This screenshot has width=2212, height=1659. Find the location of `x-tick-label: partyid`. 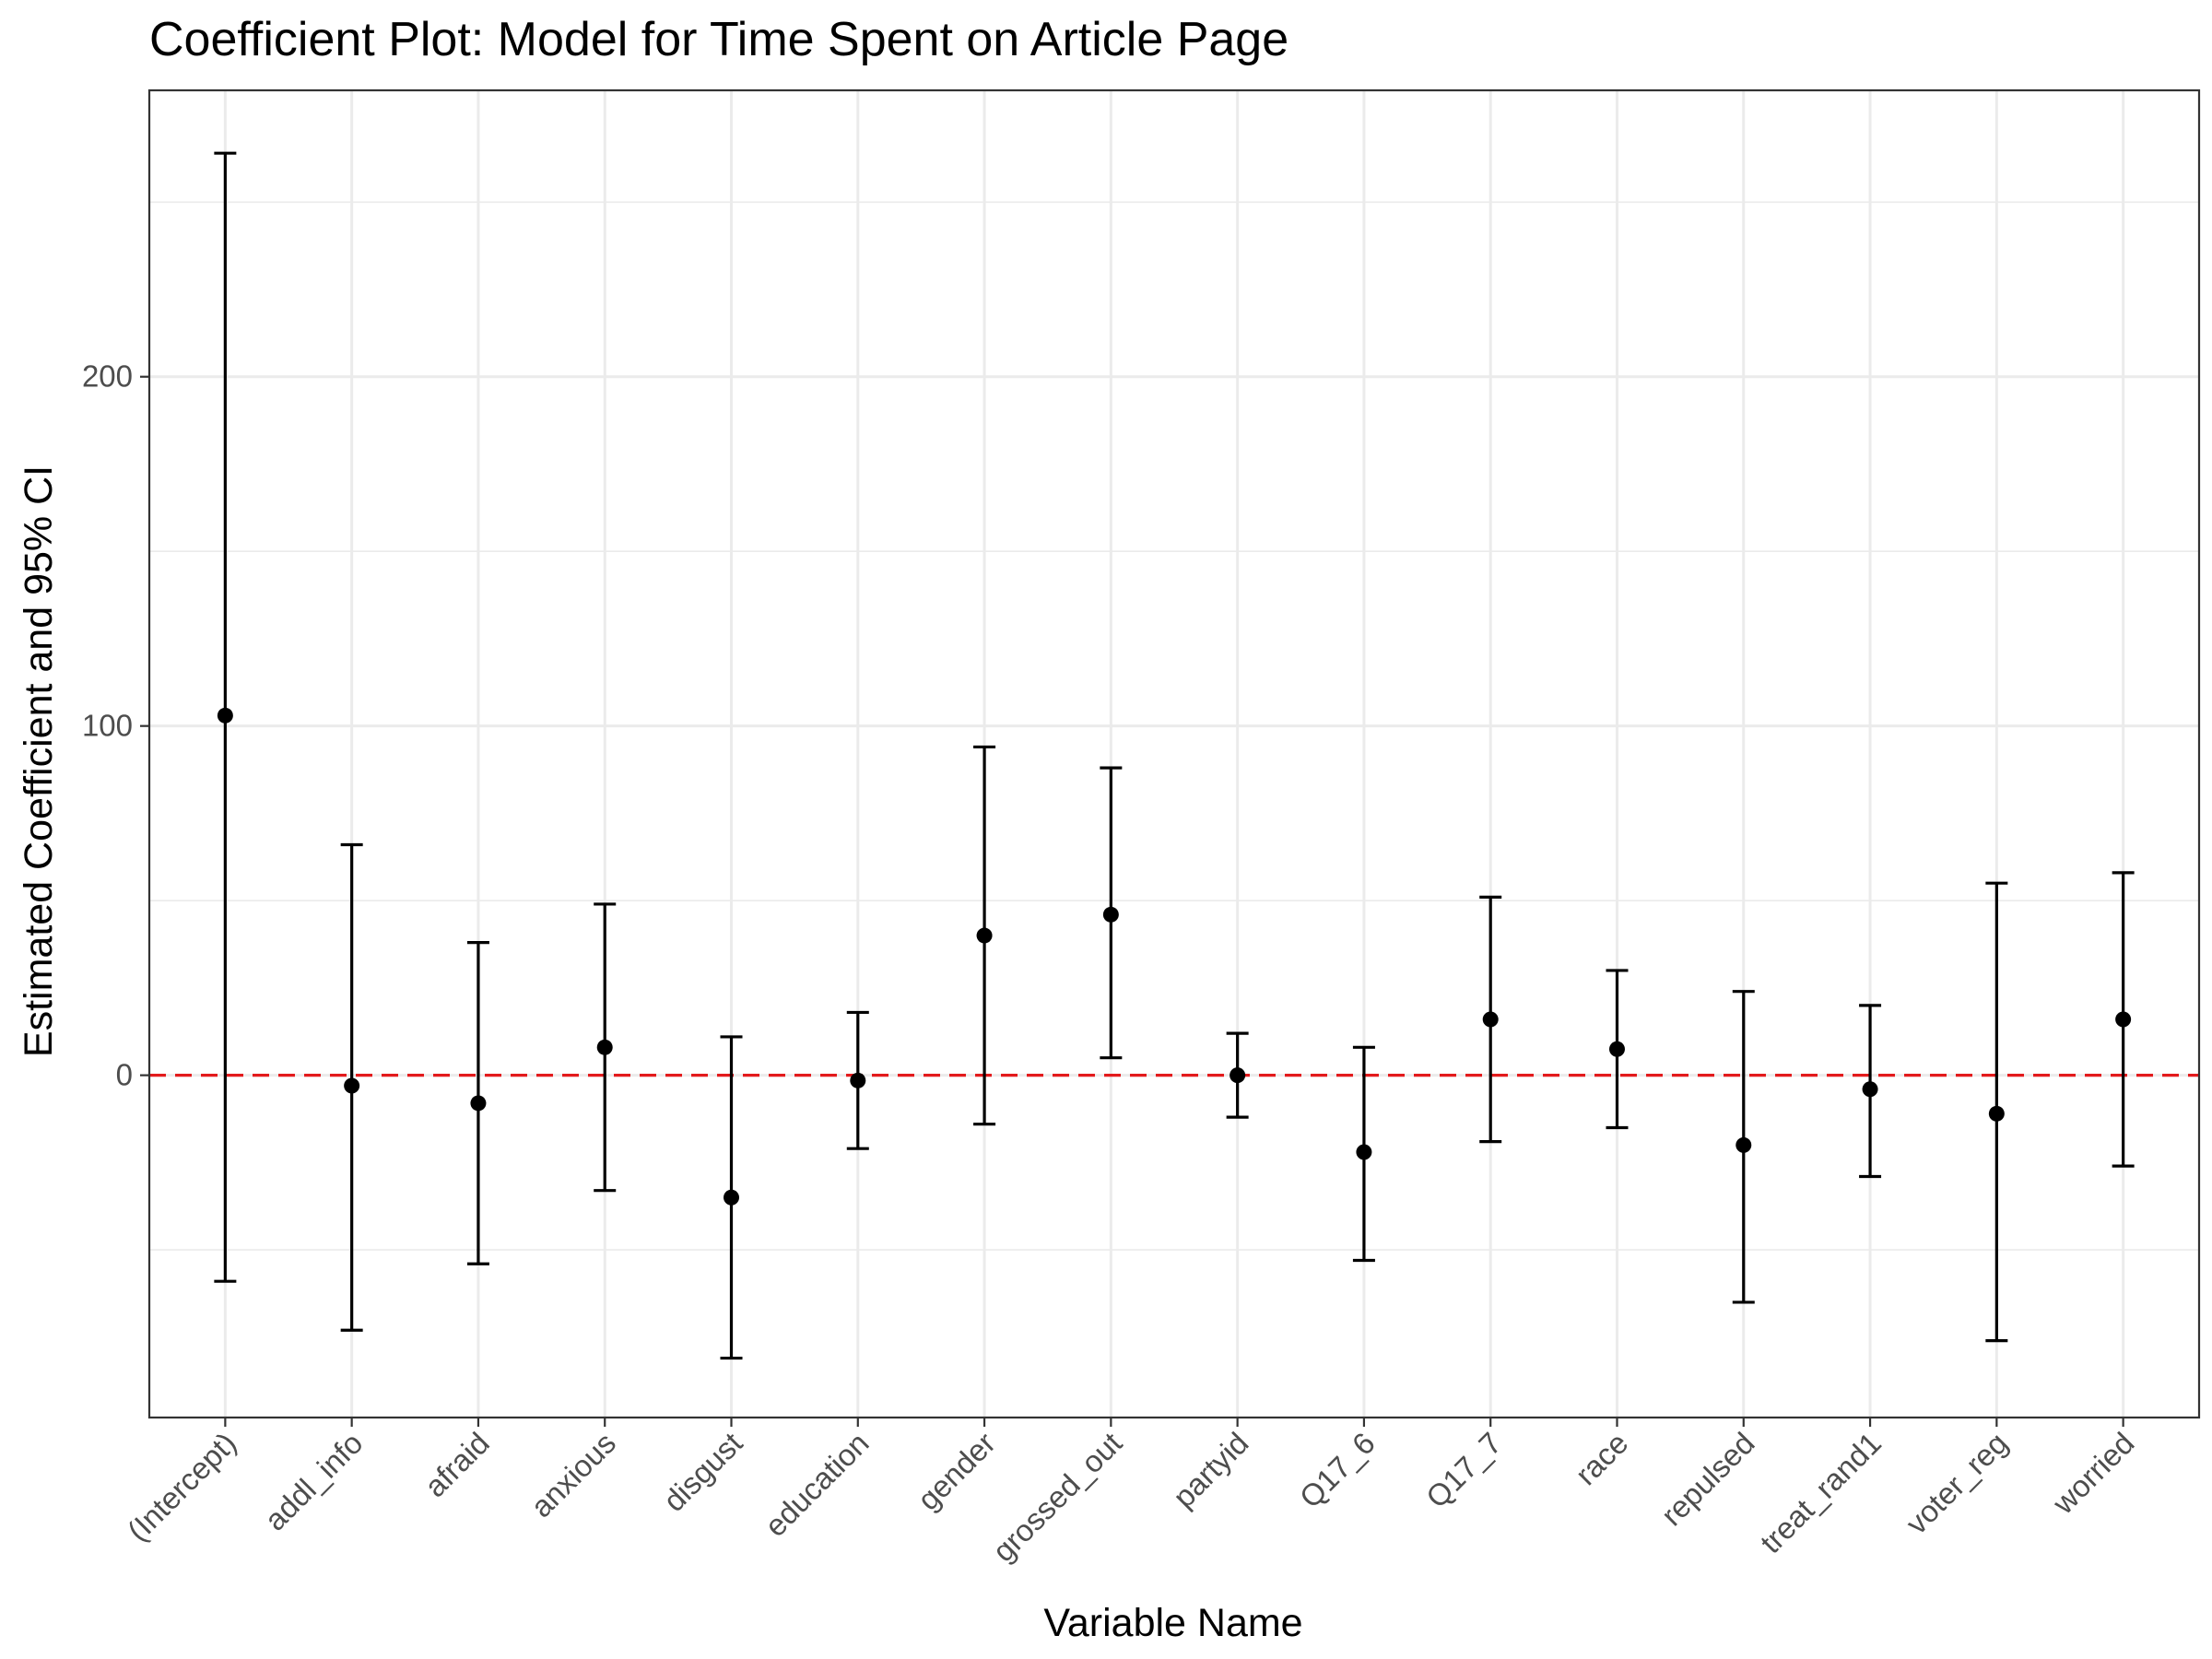

x-tick-label: partyid is located at coordinates (1210, 1470).